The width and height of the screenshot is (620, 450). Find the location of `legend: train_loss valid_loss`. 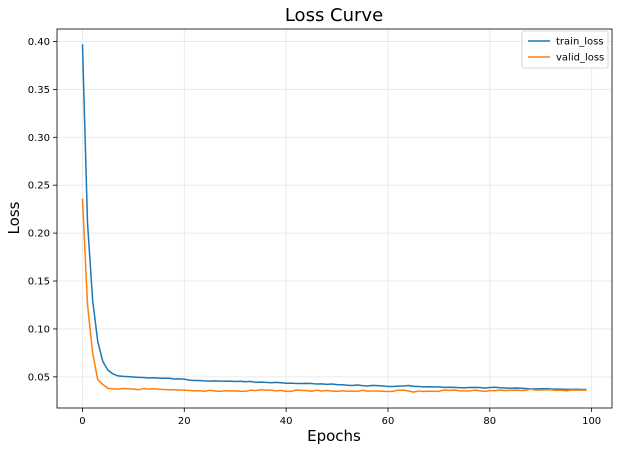

legend: train_loss valid_loss is located at coordinates (565, 49).